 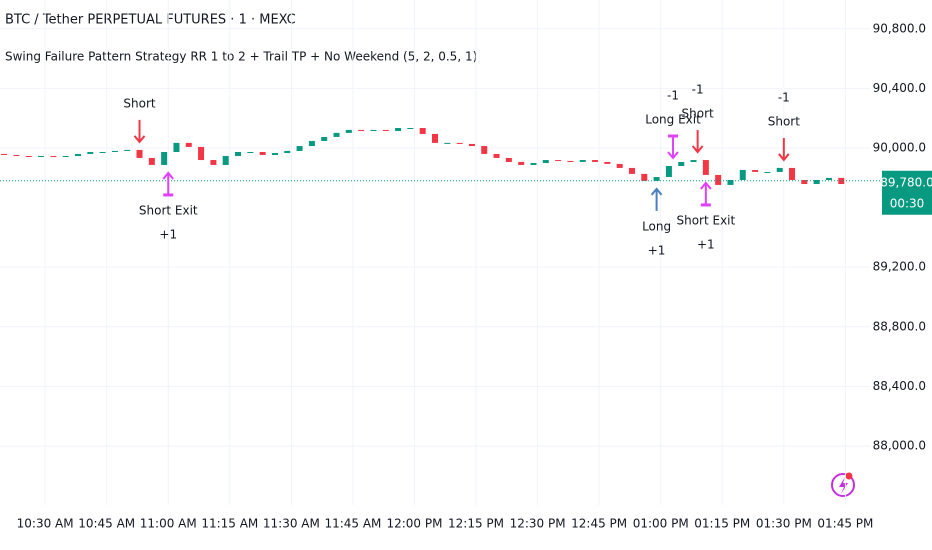 I want to click on x-tick-label: 01:15 PM, so click(x=722, y=524).